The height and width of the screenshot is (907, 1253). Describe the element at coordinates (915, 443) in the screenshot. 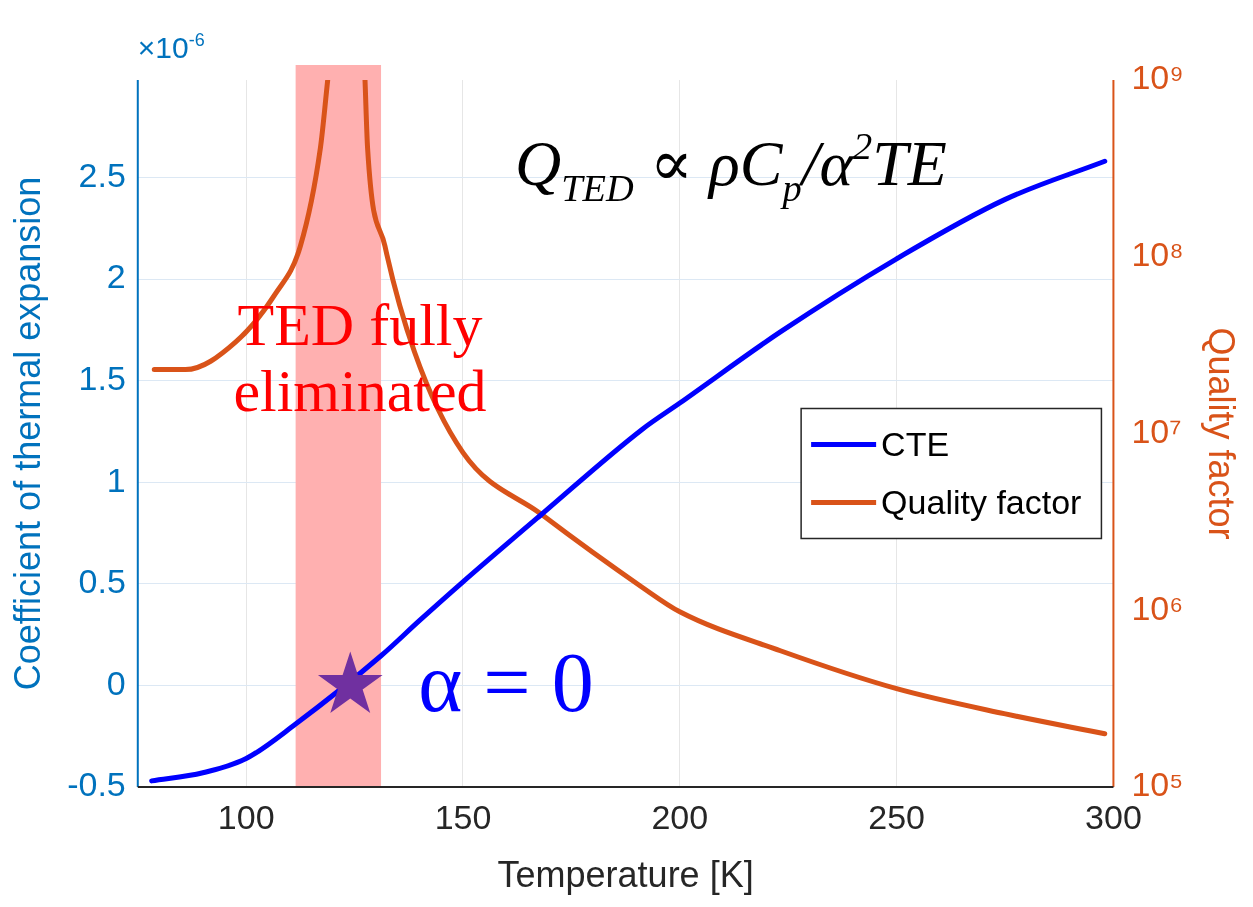

I see `legend-label: CTE` at that location.